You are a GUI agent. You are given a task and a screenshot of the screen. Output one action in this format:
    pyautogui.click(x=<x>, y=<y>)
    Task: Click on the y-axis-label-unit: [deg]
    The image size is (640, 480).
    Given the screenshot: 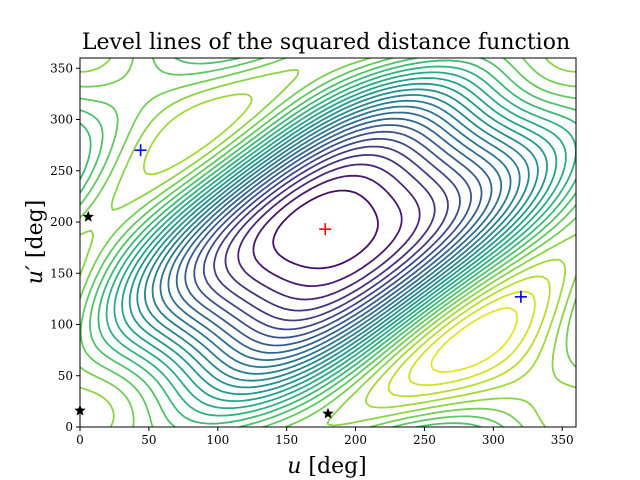 What is the action you would take?
    pyautogui.click(x=35, y=232)
    